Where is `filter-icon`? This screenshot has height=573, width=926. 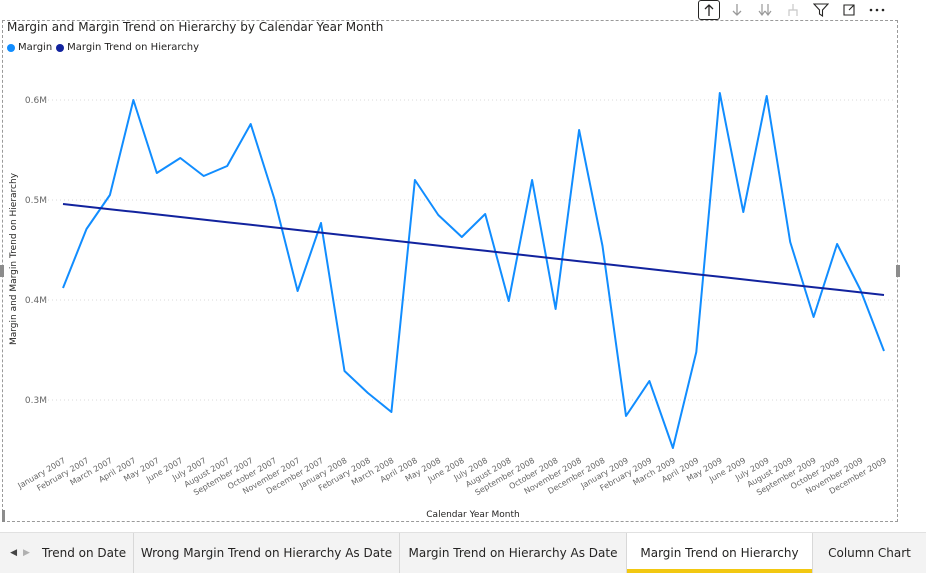
filter-icon is located at coordinates (821, 10).